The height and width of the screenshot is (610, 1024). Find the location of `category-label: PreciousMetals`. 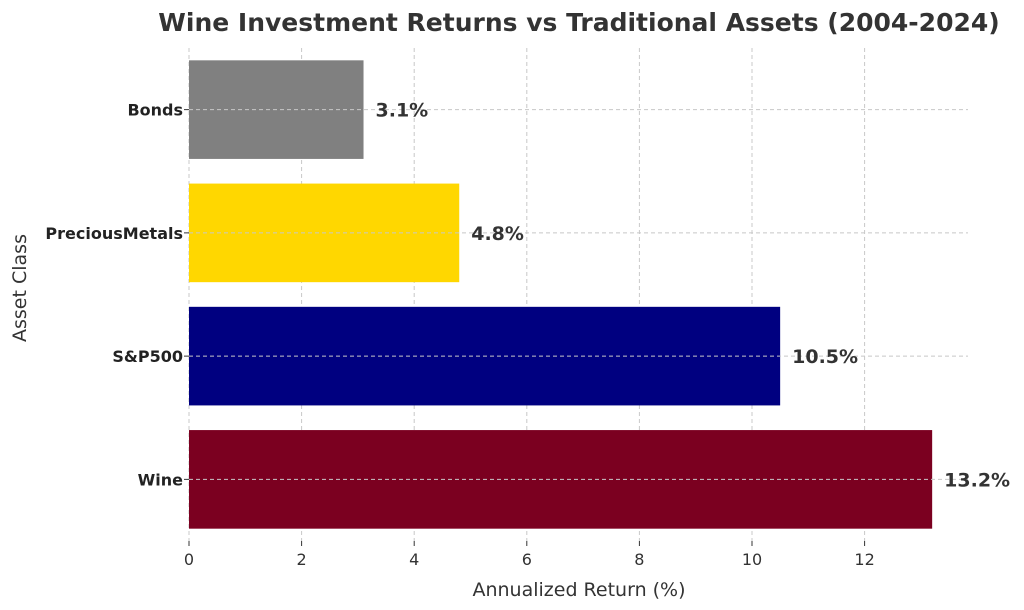

category-label: PreciousMetals is located at coordinates (114, 233).